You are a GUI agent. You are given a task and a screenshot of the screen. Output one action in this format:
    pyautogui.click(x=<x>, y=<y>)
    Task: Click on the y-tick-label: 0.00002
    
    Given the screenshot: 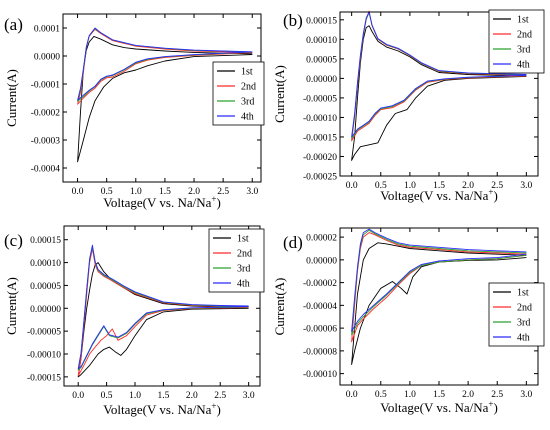 What is the action you would take?
    pyautogui.click(x=321, y=239)
    